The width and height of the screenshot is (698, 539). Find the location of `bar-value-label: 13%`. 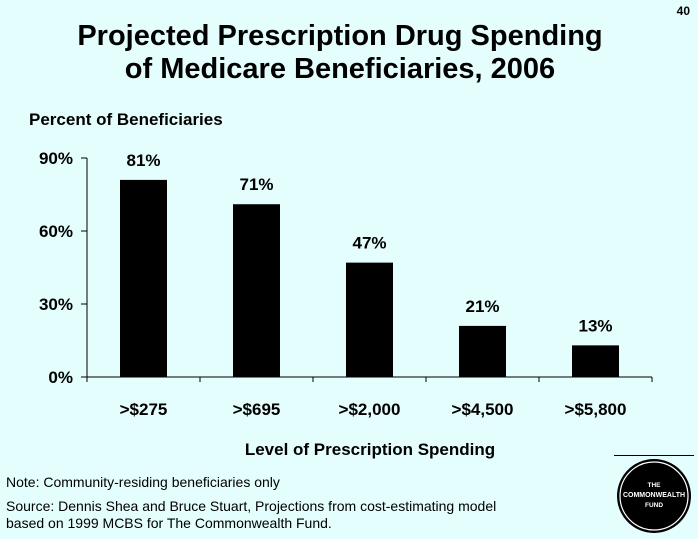

bar-value-label: 13% is located at coordinates (595, 325).